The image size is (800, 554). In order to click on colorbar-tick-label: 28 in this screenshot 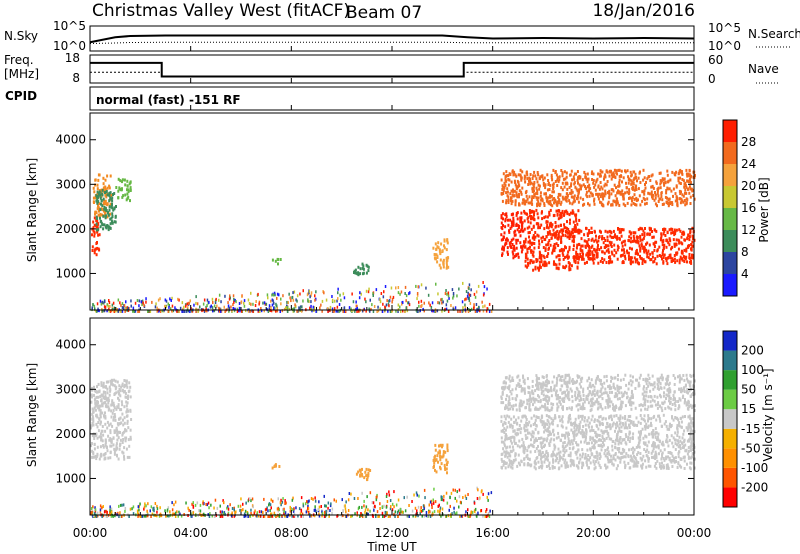, I will do `click(748, 142)`.